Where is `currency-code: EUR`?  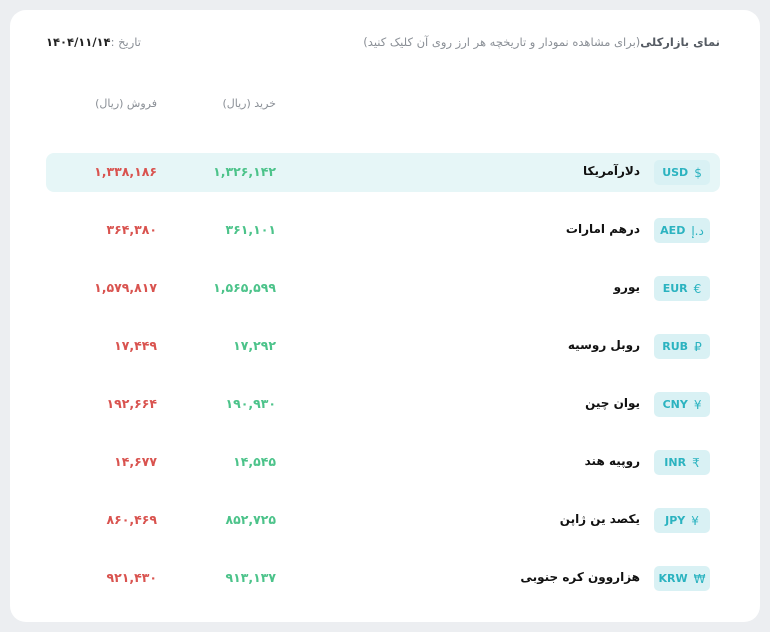
currency-code: EUR is located at coordinates (675, 288).